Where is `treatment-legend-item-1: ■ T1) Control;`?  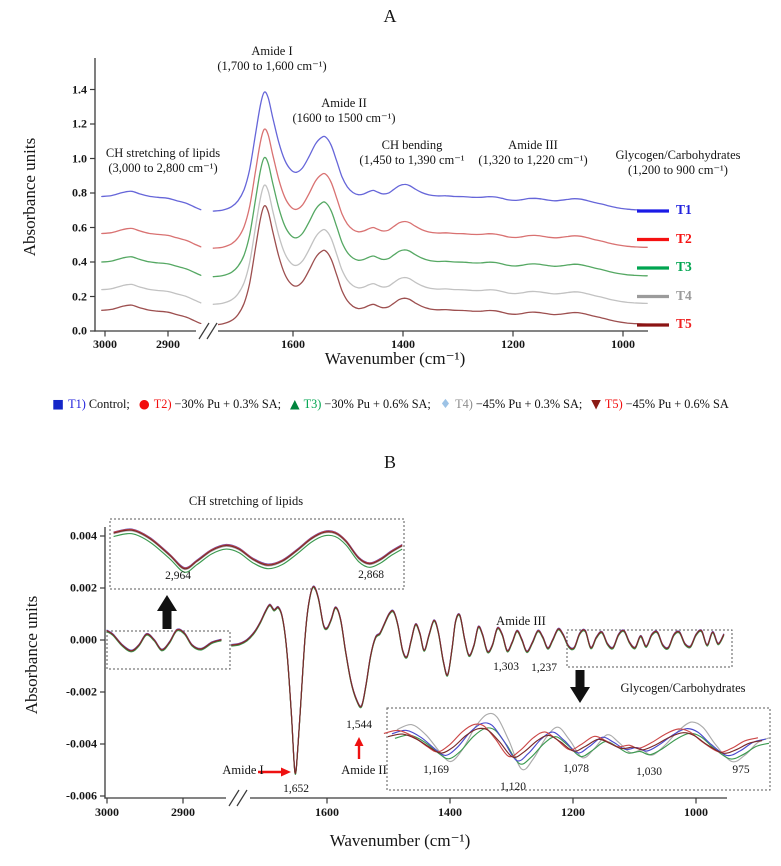
treatment-legend-item-1: ■ T1) Control; is located at coordinates (91, 404).